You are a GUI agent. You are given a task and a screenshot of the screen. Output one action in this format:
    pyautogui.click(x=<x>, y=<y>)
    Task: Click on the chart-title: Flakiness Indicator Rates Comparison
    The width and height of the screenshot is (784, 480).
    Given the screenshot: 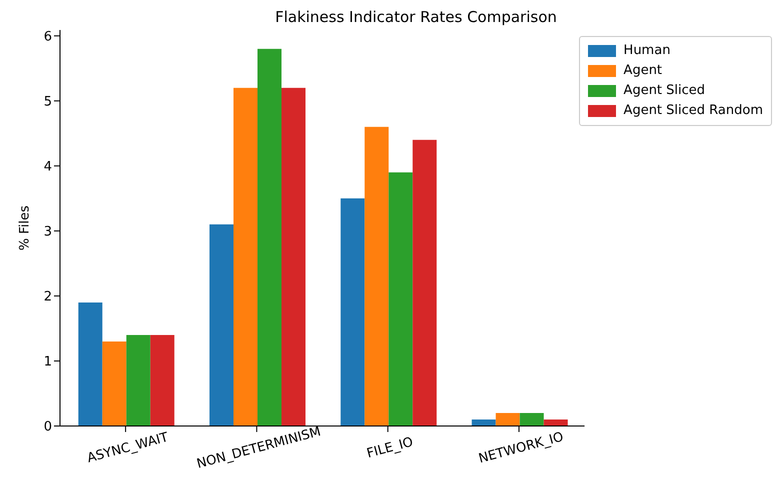 What is the action you would take?
    pyautogui.click(x=416, y=18)
    